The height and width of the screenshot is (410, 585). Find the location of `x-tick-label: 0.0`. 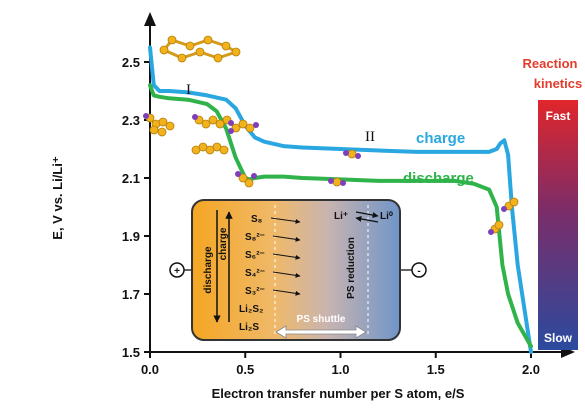

x-tick-label: 0.0 is located at coordinates (150, 369).